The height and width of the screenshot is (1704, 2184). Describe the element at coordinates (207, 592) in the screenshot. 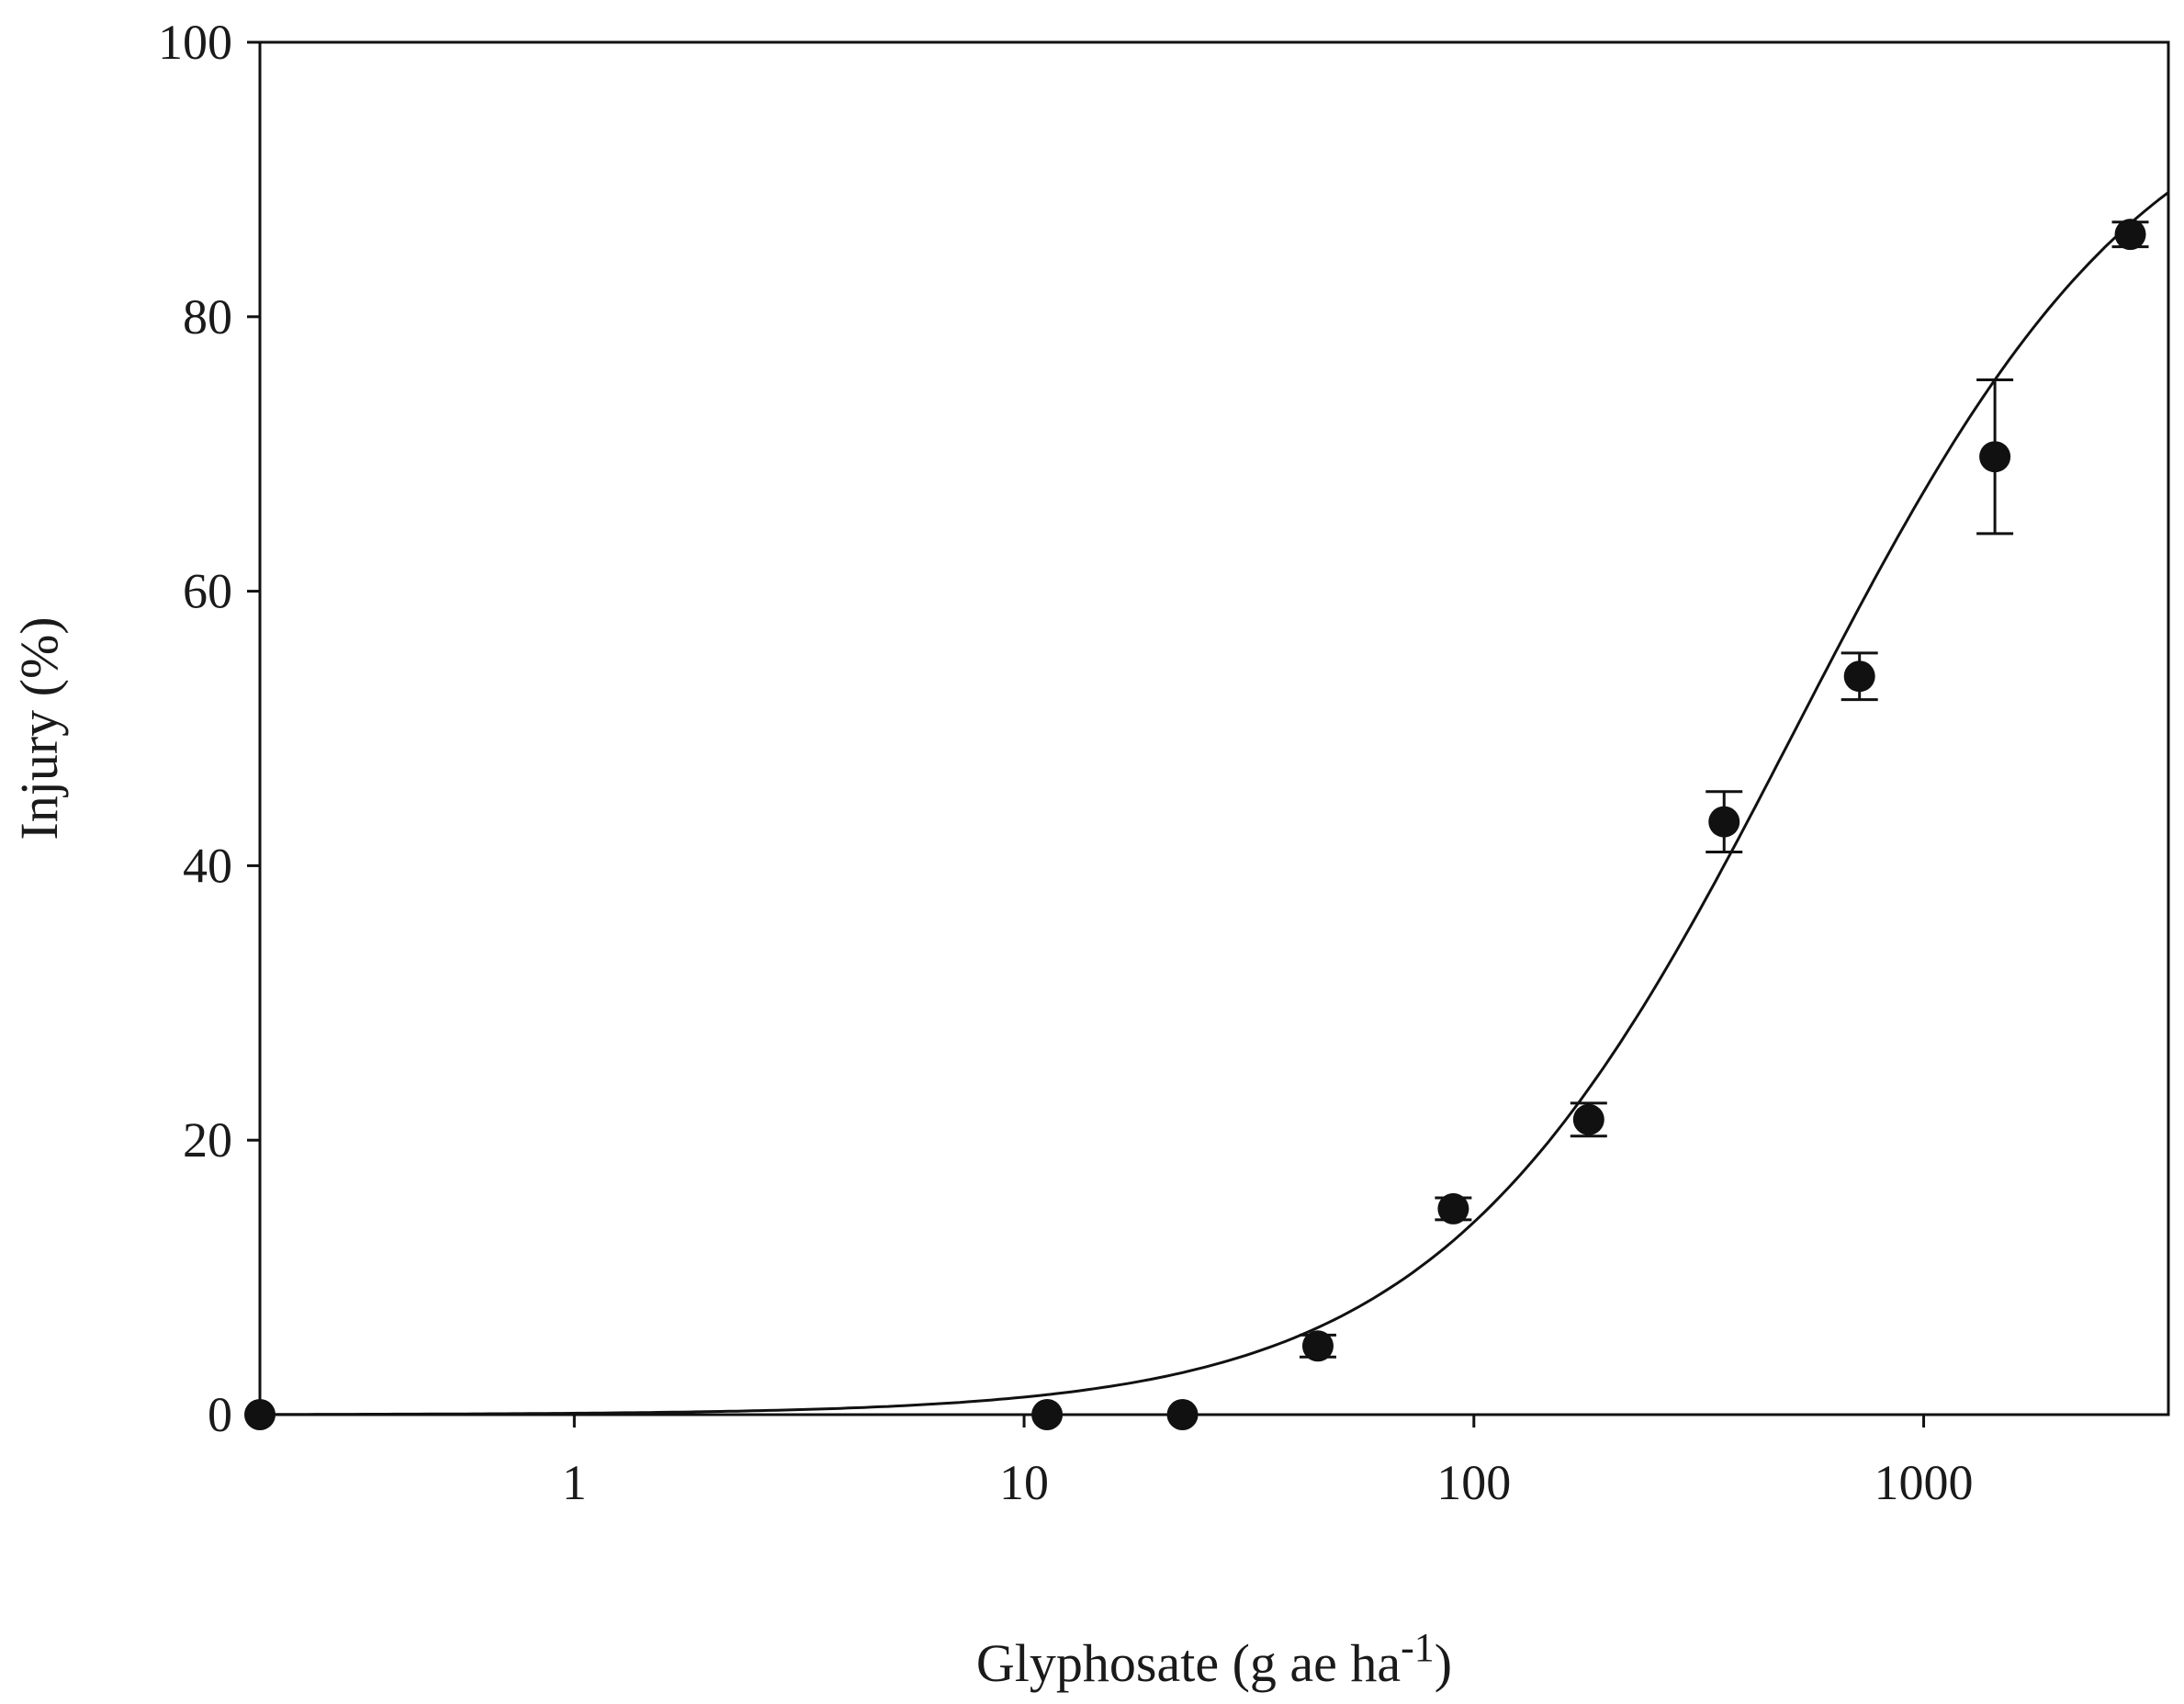

I see `y-tick-label-3: 60` at that location.